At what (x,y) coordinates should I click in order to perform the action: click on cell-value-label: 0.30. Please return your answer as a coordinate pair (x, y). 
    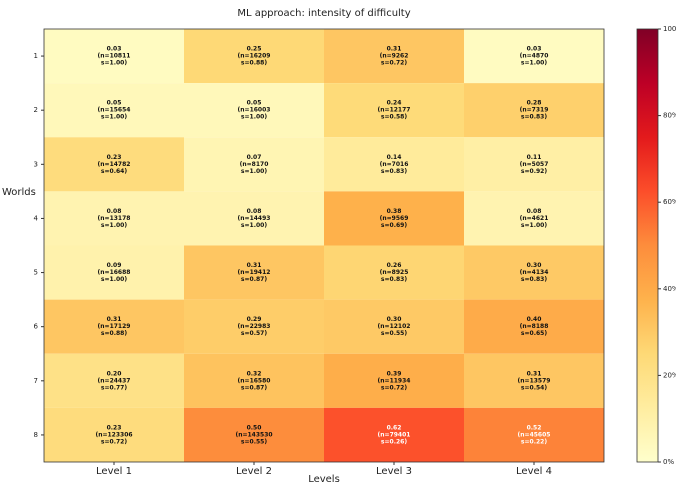
    Looking at the image, I should click on (534, 265).